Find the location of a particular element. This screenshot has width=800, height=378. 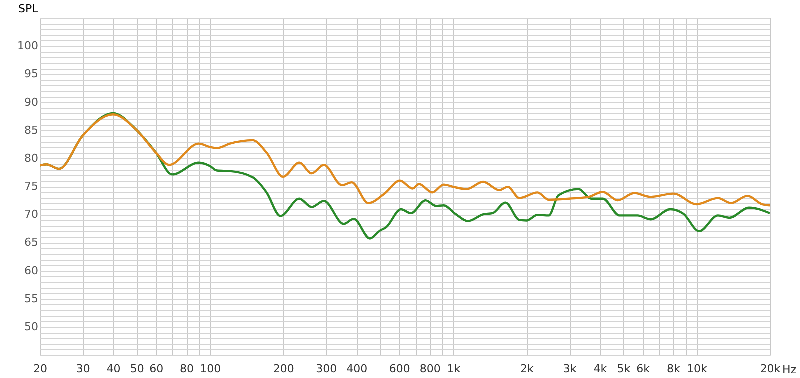

x-tick-label: 800 is located at coordinates (430, 369).